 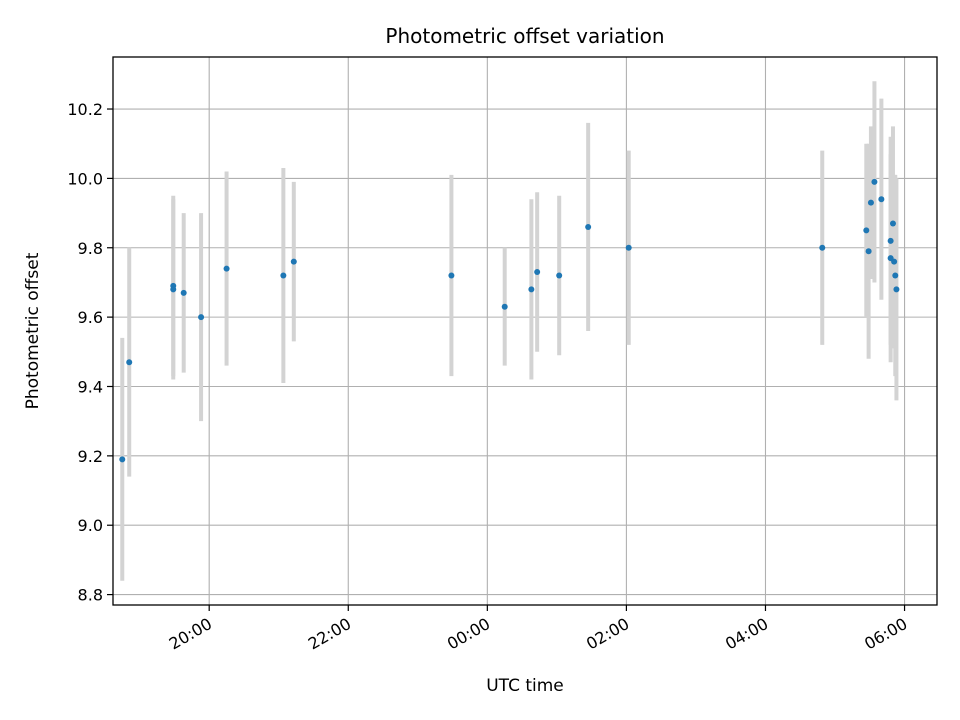 What do you see at coordinates (746, 634) in the screenshot?
I see `x-tick-label: 04:00` at bounding box center [746, 634].